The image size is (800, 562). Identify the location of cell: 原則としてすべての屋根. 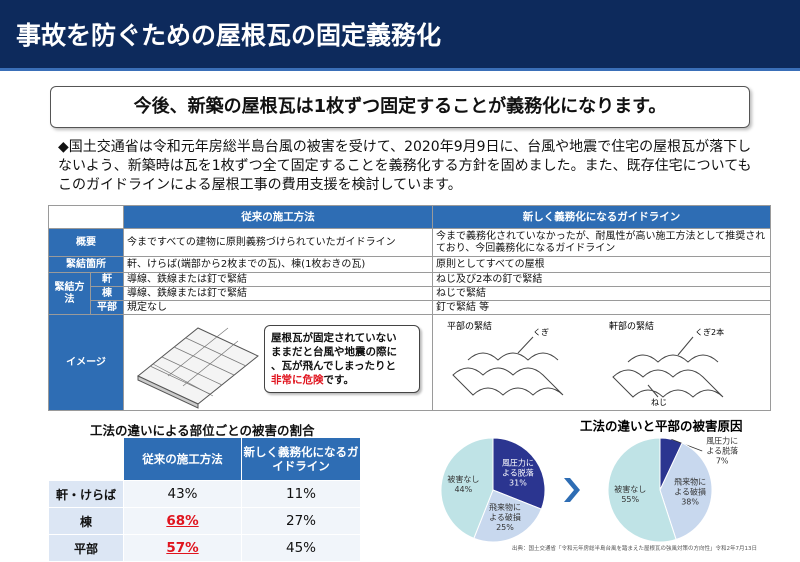
(601, 264).